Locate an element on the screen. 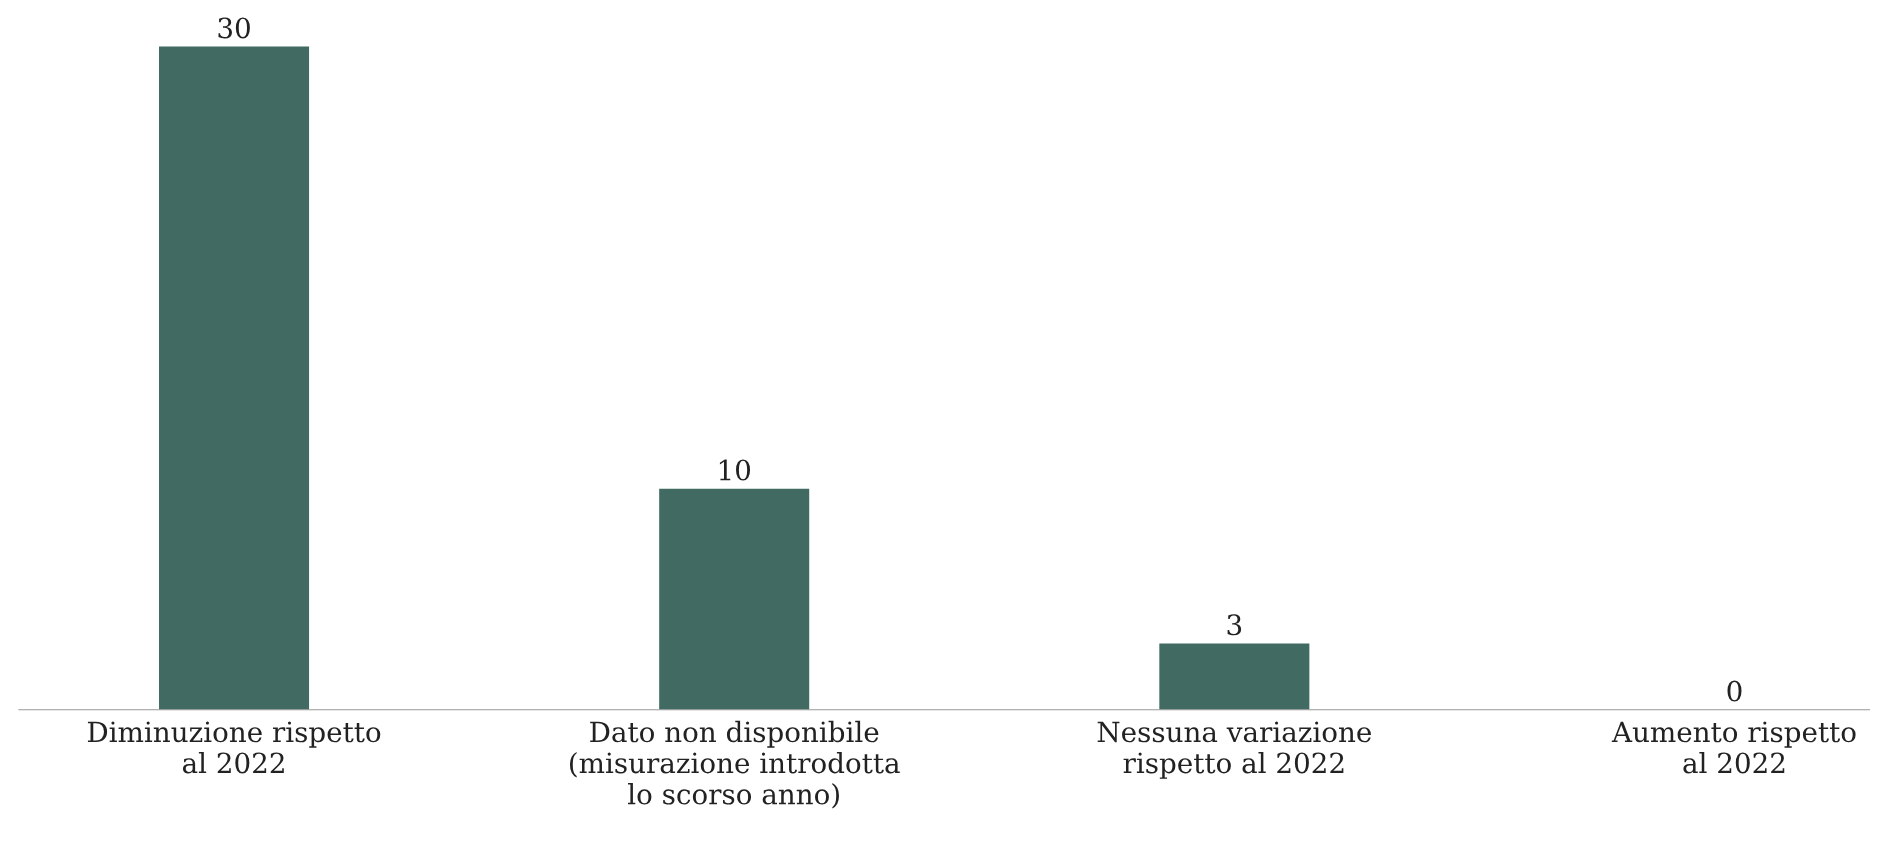 This screenshot has width=1898, height=851. x-tick-label: Dato non disponibile (misurazione introdotta lo scorso anno) is located at coordinates (735, 764).